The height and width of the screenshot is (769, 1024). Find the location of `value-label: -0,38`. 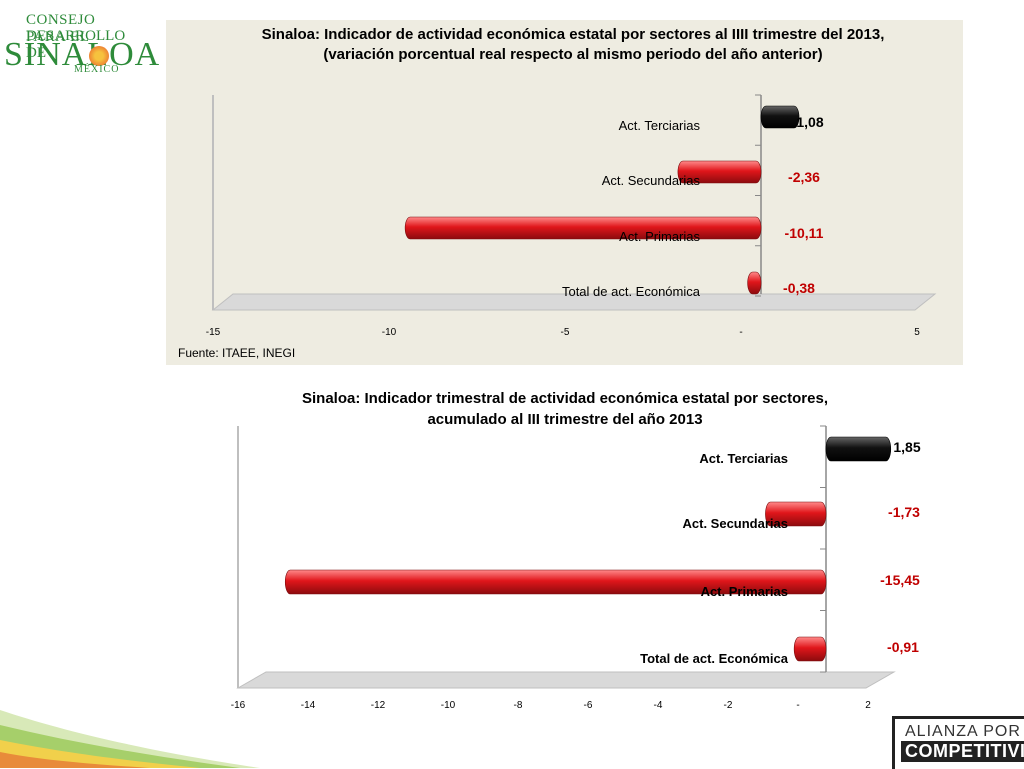

value-label: -0,38 is located at coordinates (799, 288).